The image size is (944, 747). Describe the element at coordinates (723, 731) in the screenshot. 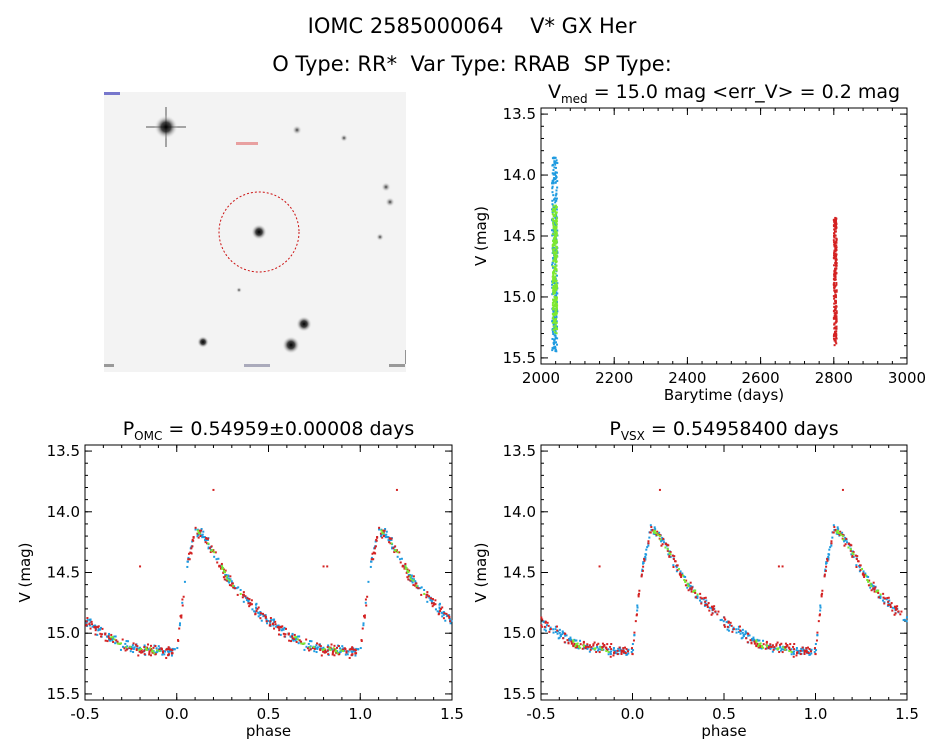

I see `x-axis-label: phase` at that location.